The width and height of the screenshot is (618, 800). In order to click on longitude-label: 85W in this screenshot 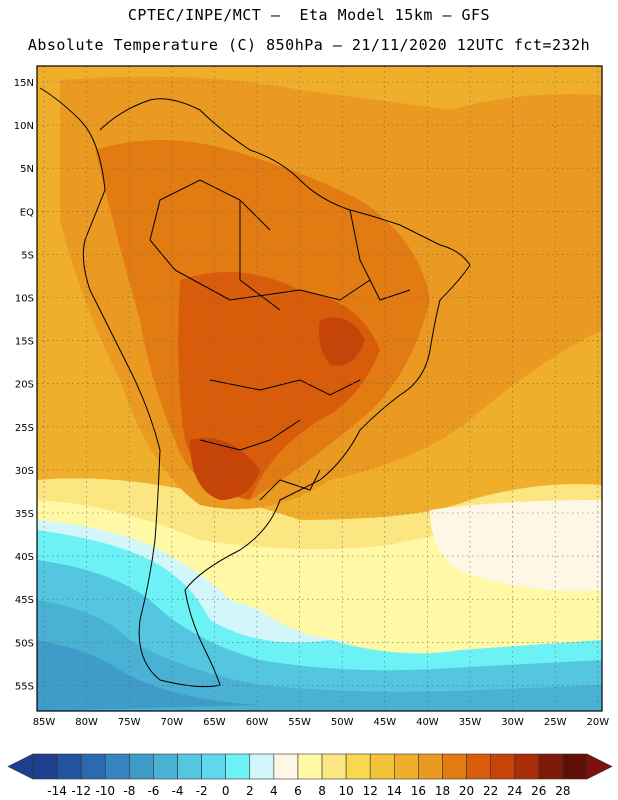, I will do `click(44, 722)`.